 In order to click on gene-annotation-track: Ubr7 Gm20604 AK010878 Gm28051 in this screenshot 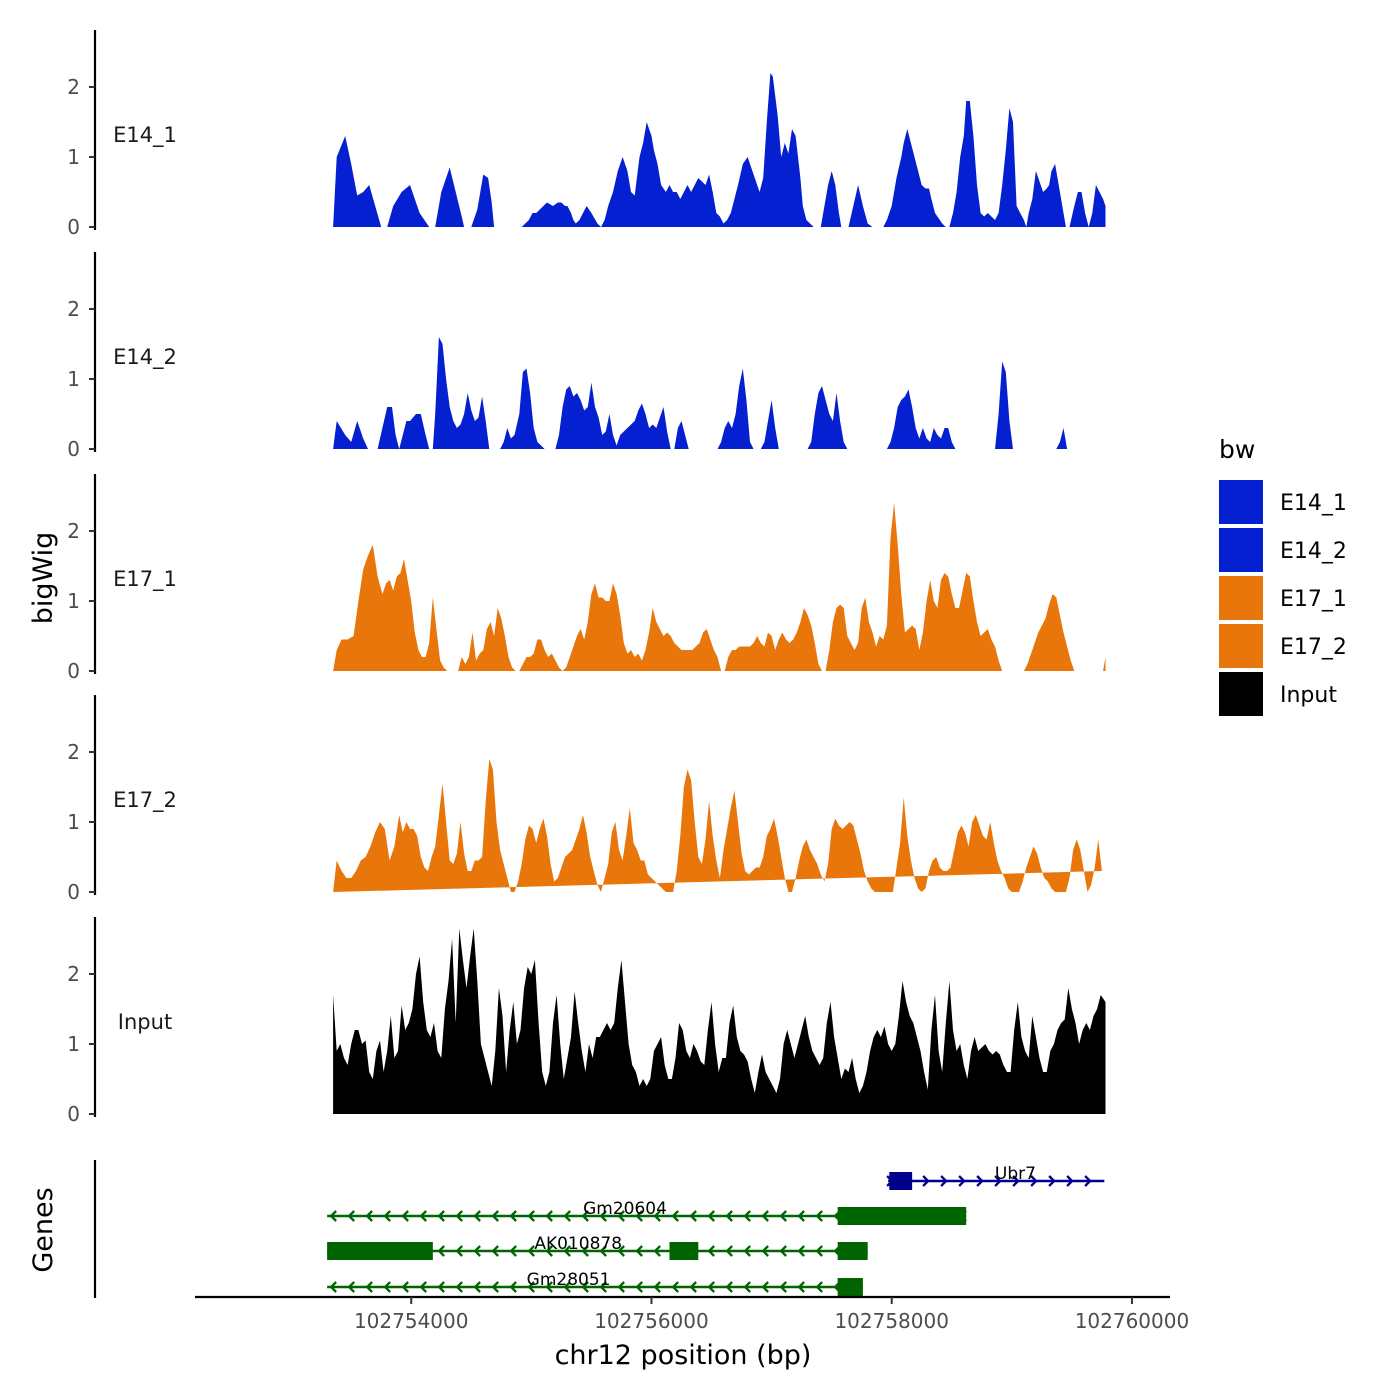, I will do `click(599, 1229)`.